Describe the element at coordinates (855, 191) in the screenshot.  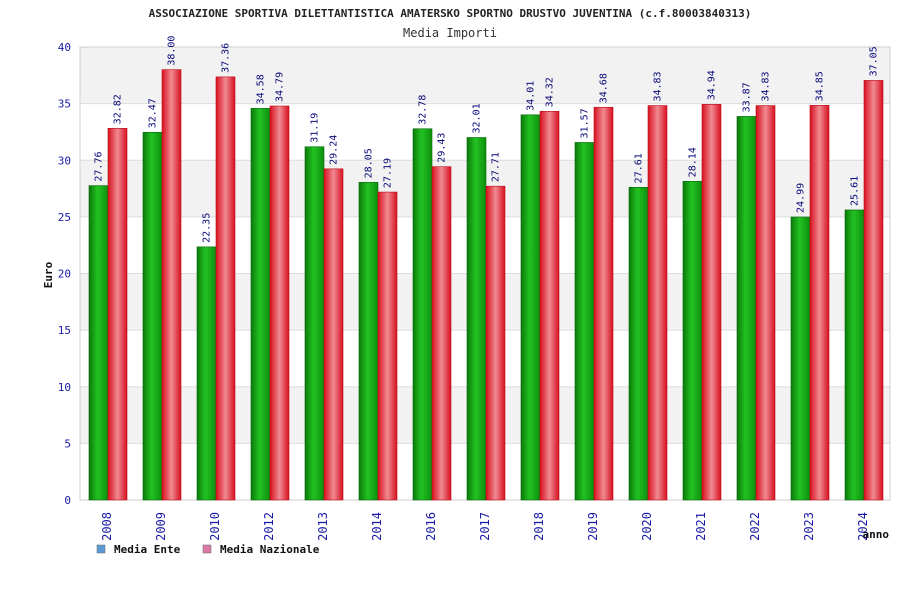
I see `data-label: 25.61` at that location.